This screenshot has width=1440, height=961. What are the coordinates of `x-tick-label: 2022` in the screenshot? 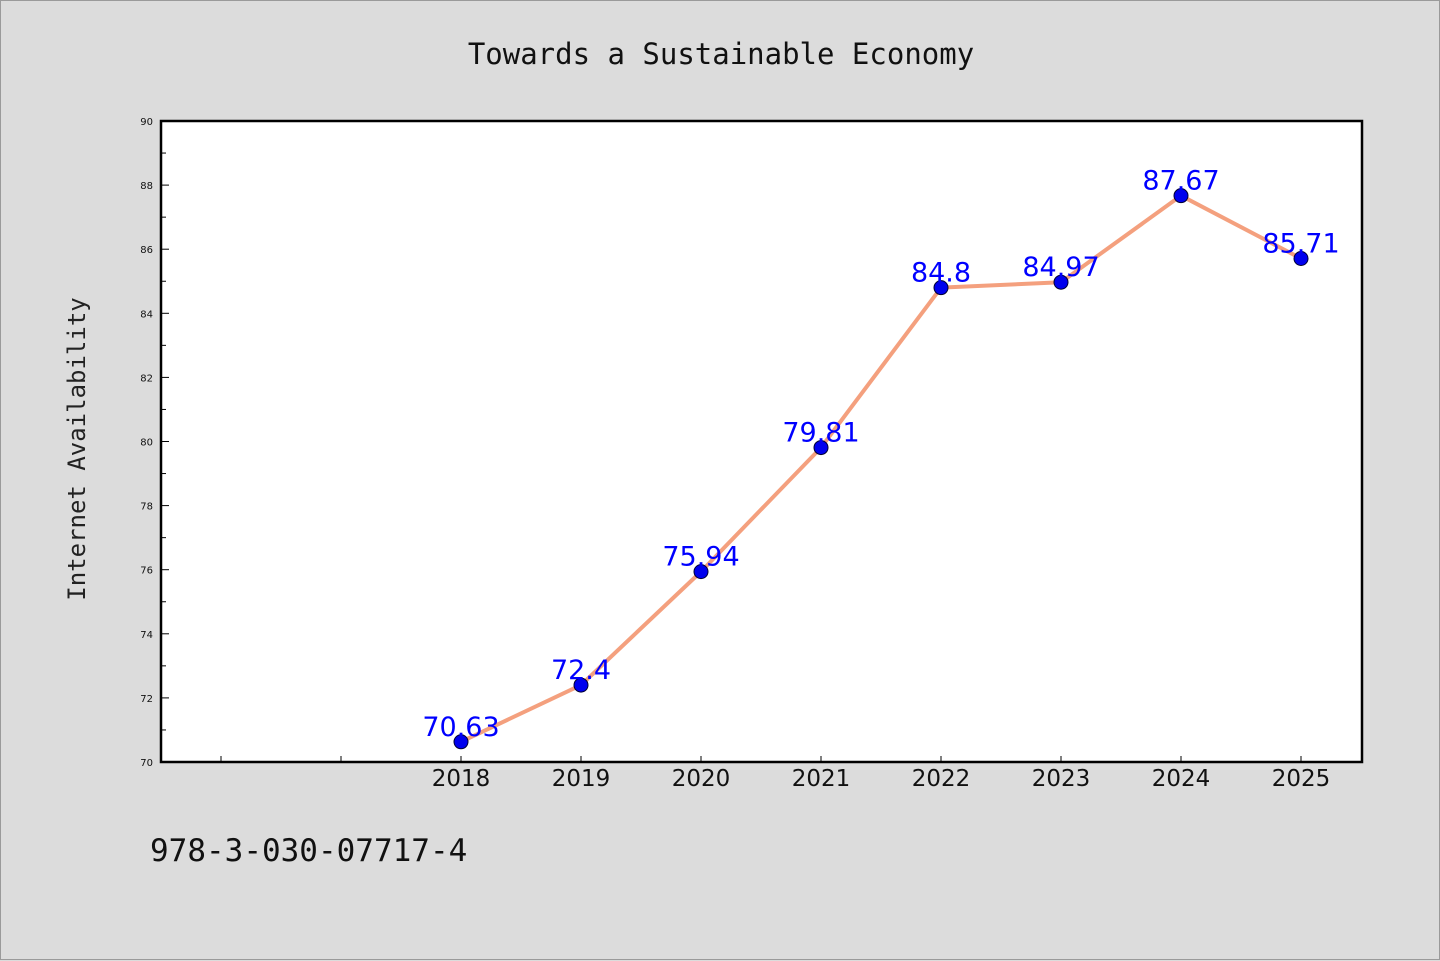 It's located at (941, 779).